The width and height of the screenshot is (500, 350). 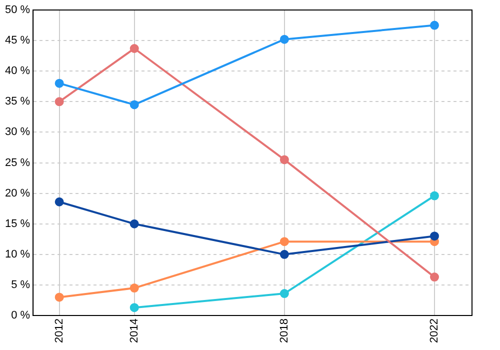 I want to click on y-tick-label: 25 %, so click(x=17, y=162).